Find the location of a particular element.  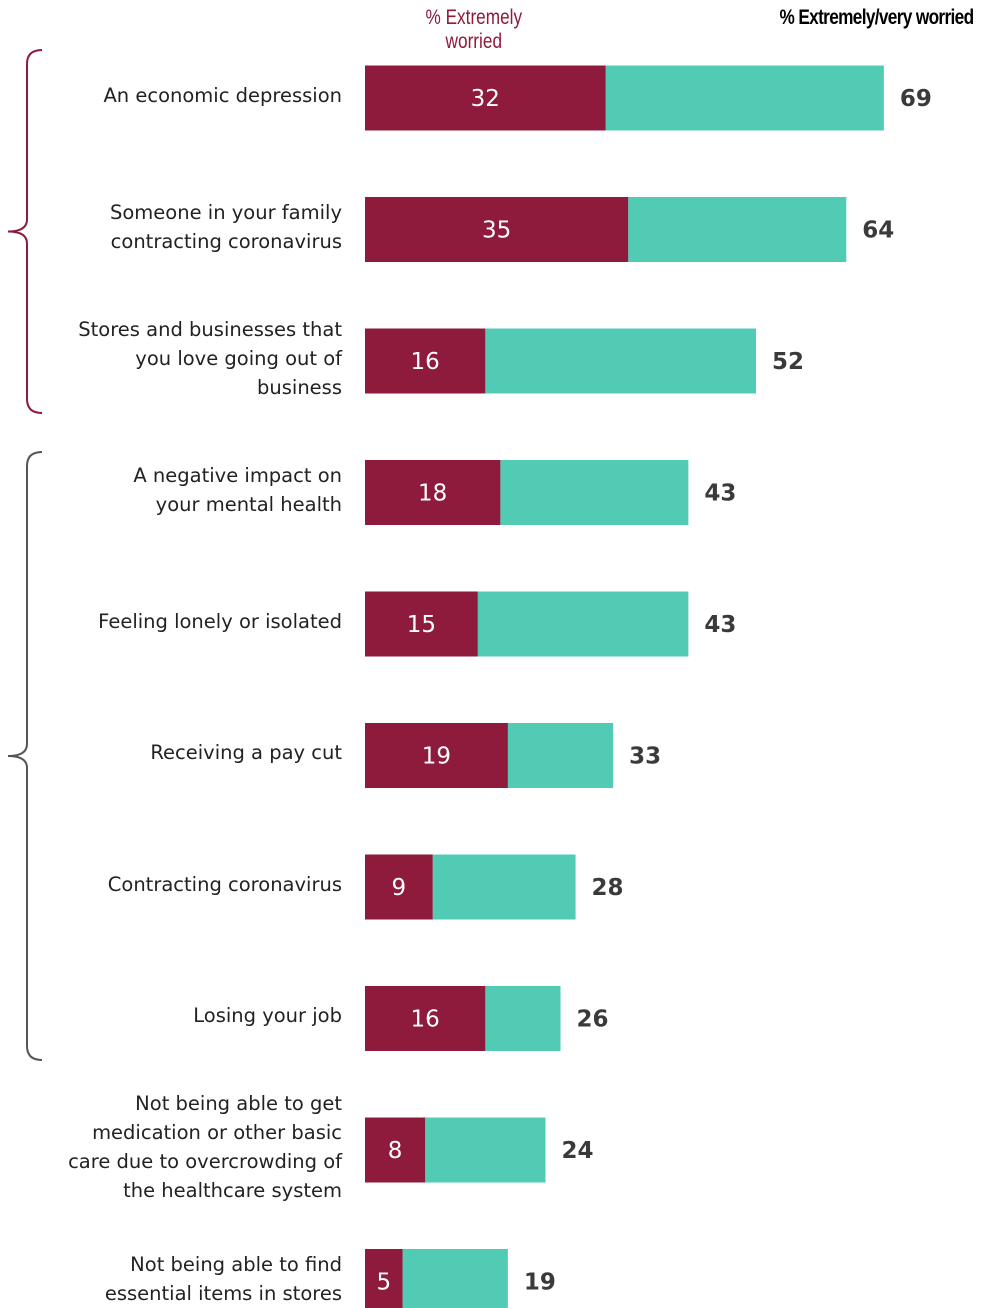

category-label: A negative impact on your mental health is located at coordinates (192, 490).